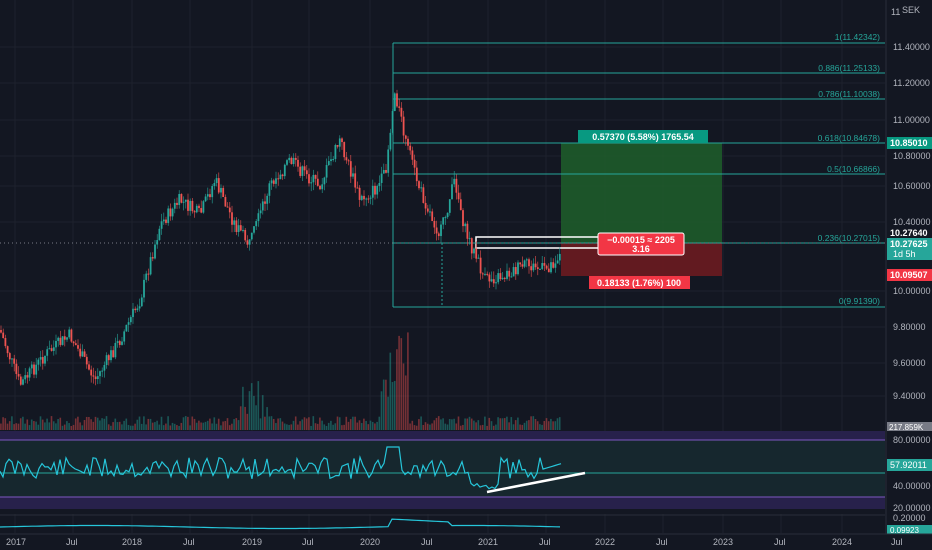 This screenshot has width=932, height=550. Describe the element at coordinates (639, 282) in the screenshot. I see `stop-label-box` at that location.